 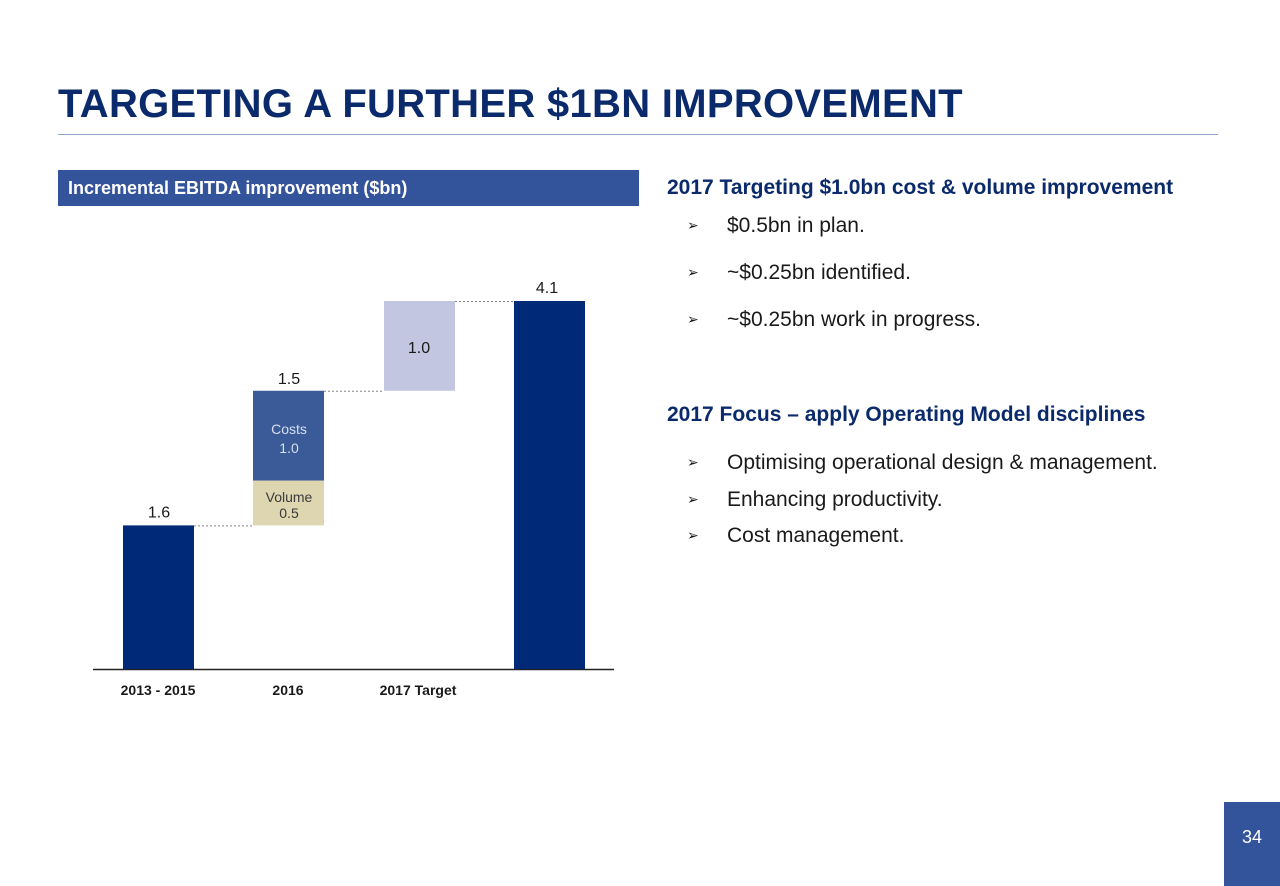 What do you see at coordinates (1252, 844) in the screenshot?
I see `page-number: 34` at bounding box center [1252, 844].